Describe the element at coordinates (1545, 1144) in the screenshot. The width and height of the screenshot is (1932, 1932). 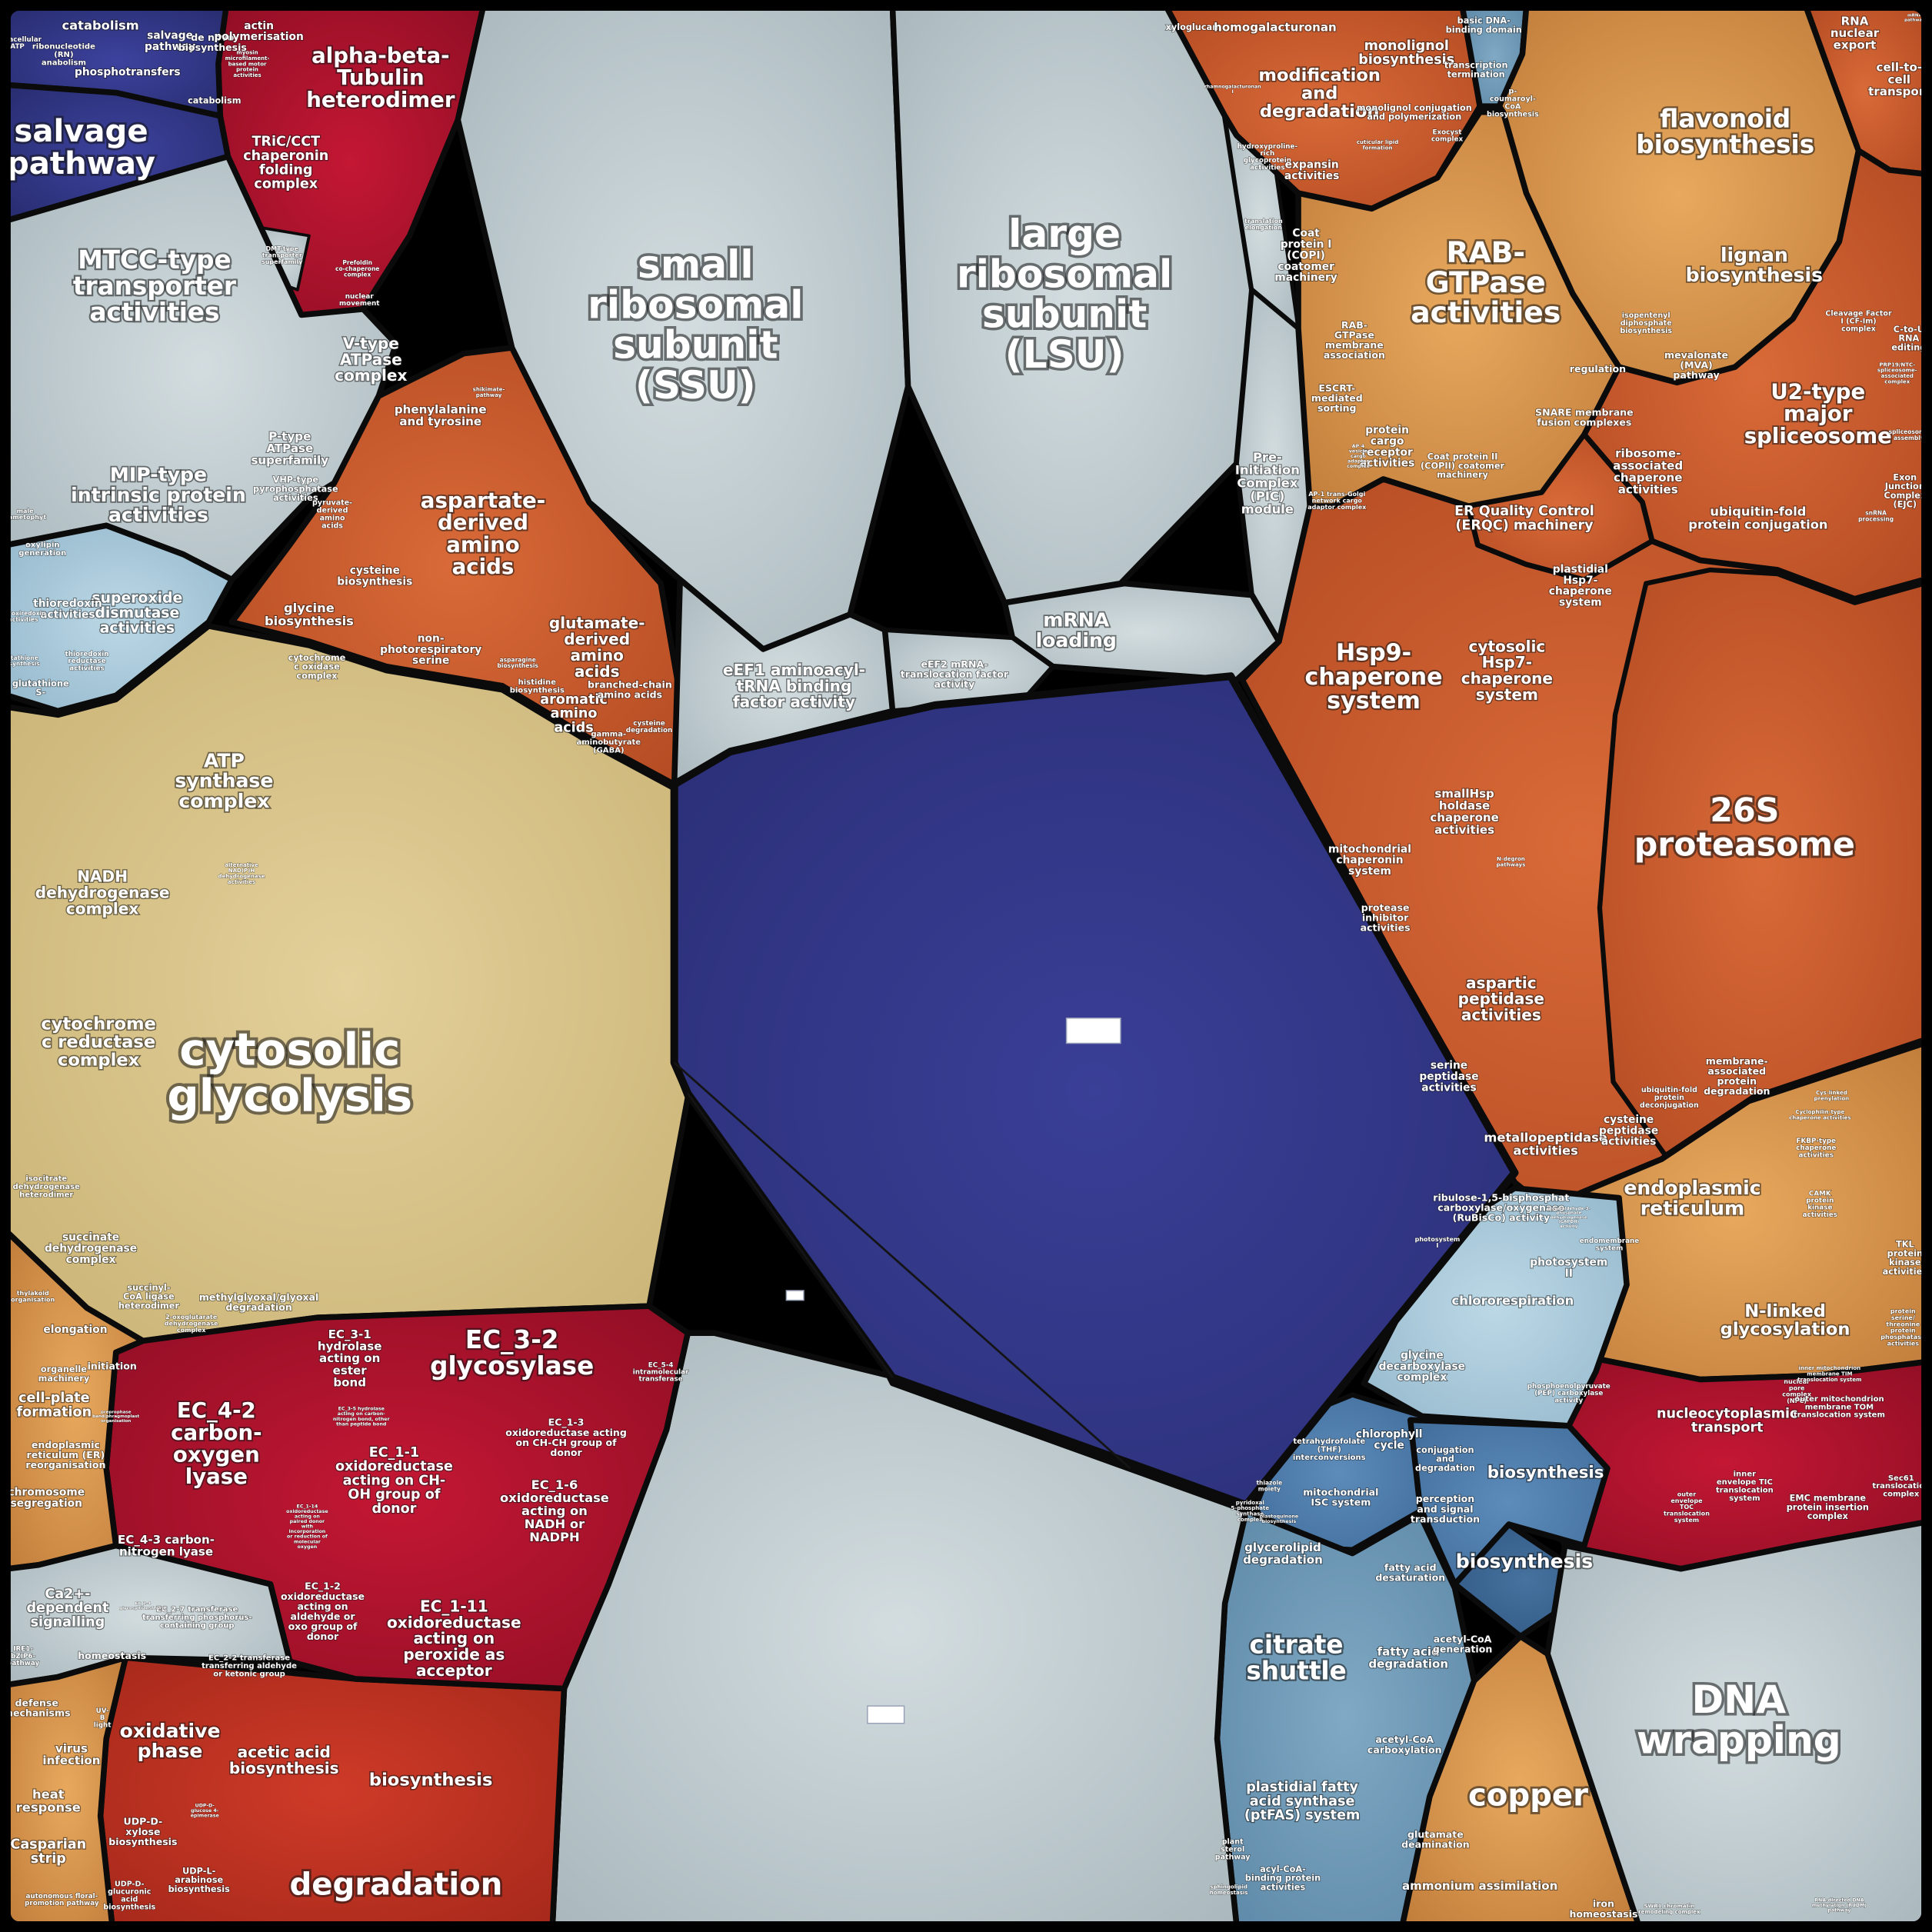
I see `label-metallopeptidase: metallopeptidase activities` at that location.